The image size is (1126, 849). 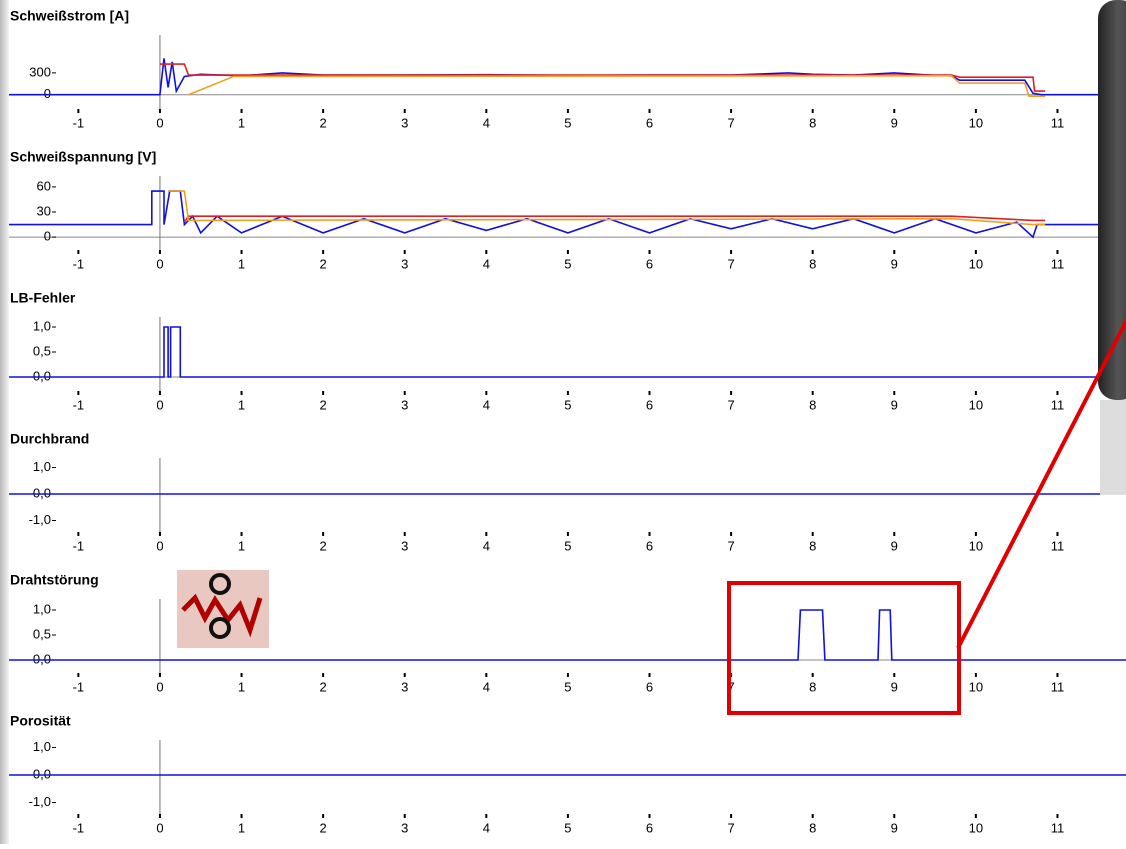 I want to click on wire-fault-icon, so click(x=223, y=609).